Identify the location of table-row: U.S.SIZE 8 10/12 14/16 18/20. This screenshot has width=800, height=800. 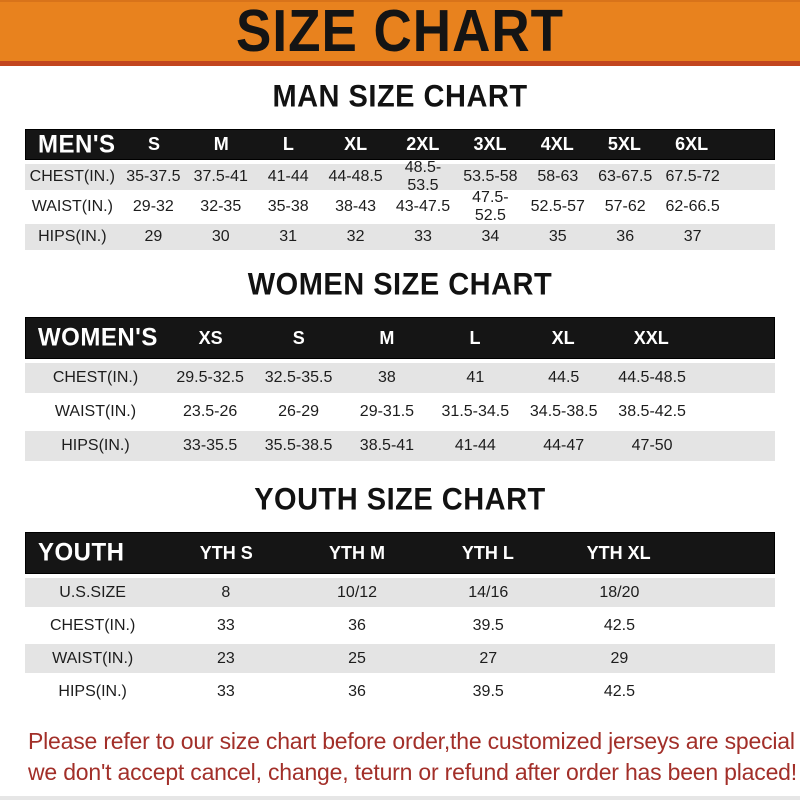
(400, 592).